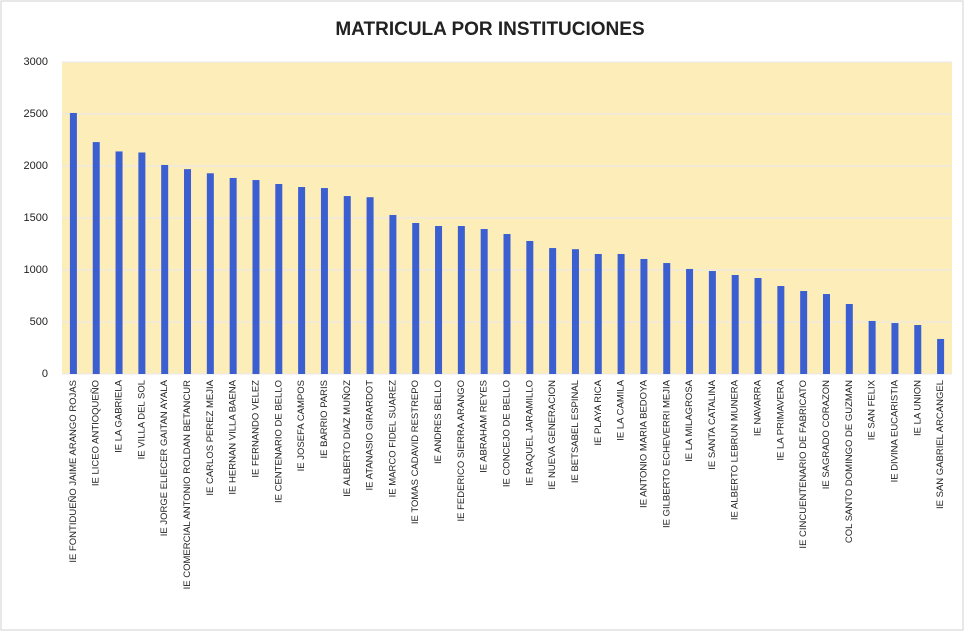  What do you see at coordinates (347, 438) in the screenshot?
I see `x-tick-label: IE ALBERTO DIAZ MUÑOZ` at bounding box center [347, 438].